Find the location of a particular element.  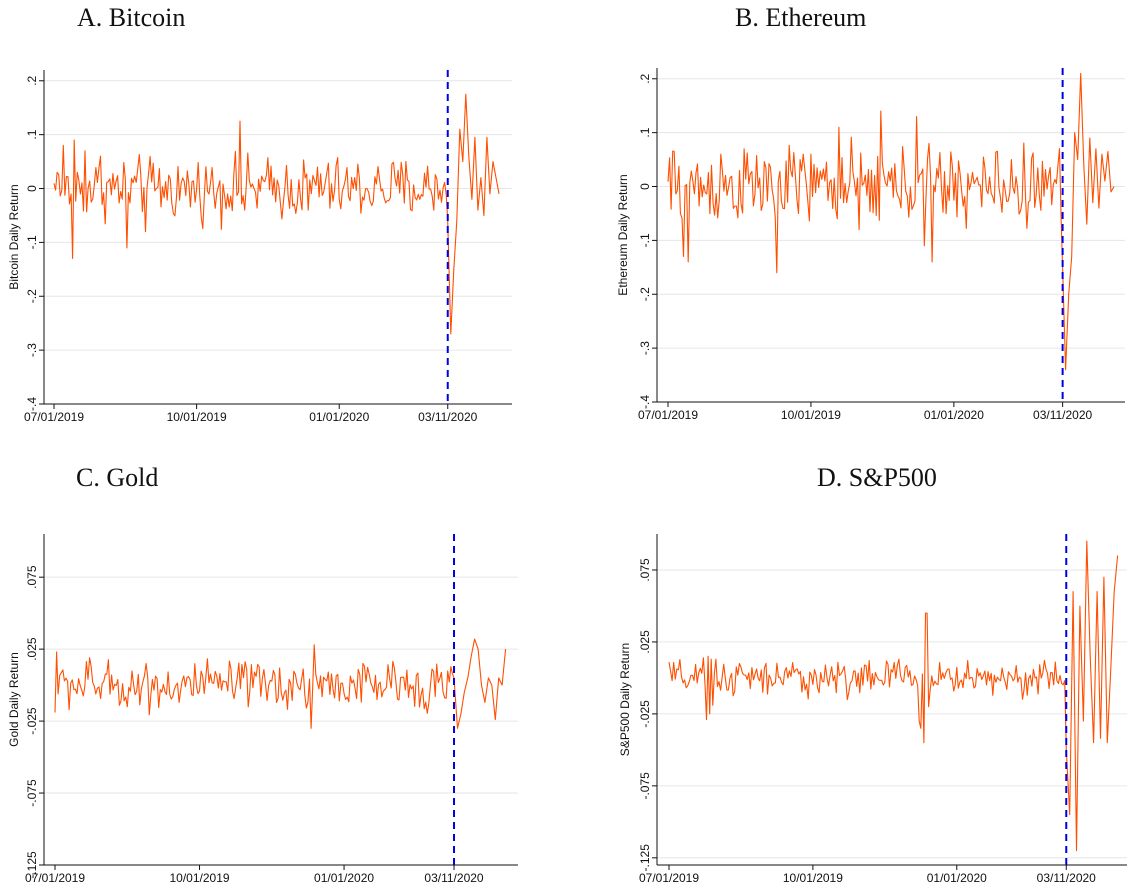

chart-title: D. S&P500 is located at coordinates (877, 477).